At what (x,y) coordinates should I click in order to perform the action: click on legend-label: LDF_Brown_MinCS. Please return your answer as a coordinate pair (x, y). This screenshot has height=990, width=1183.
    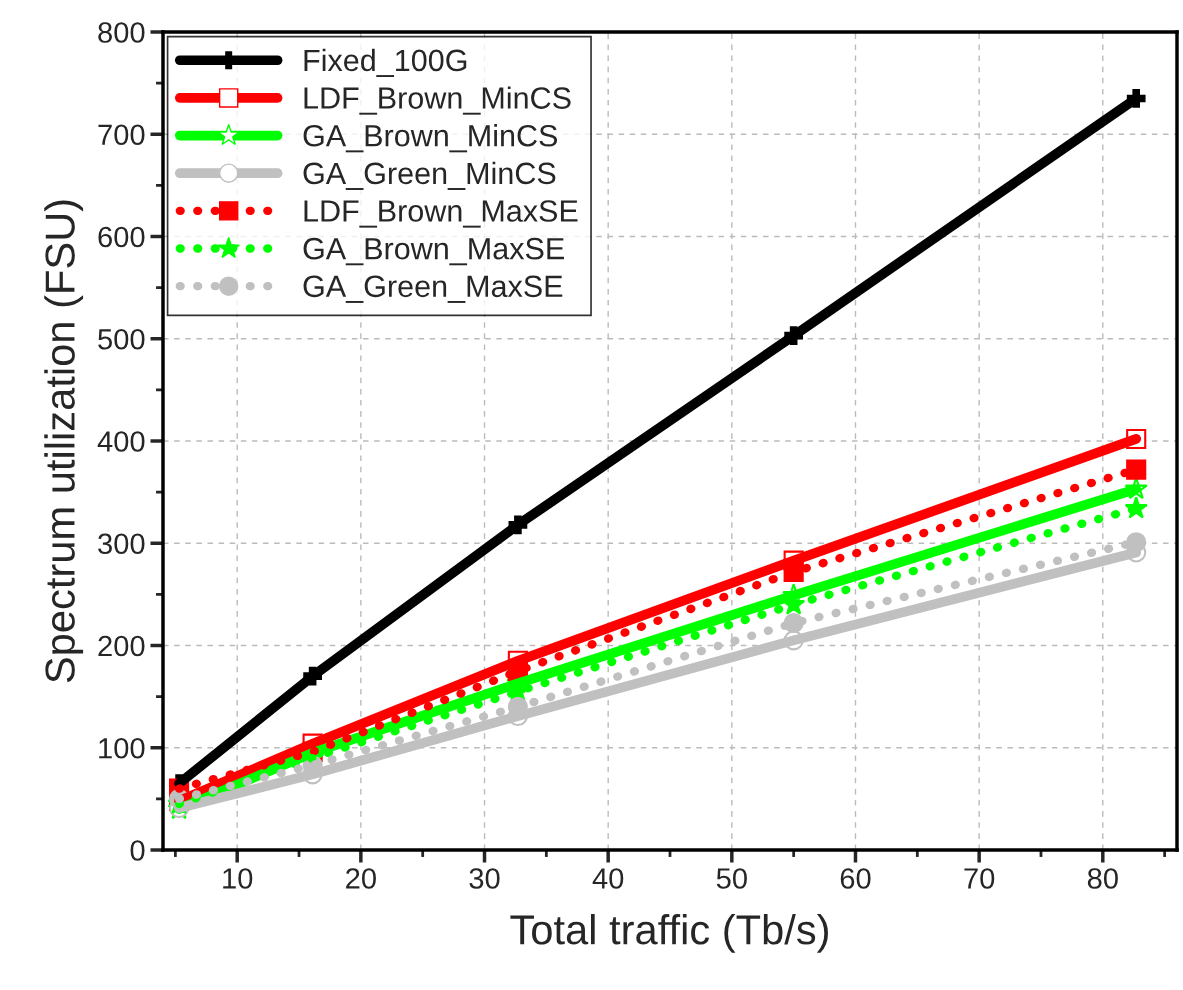
    Looking at the image, I should click on (437, 100).